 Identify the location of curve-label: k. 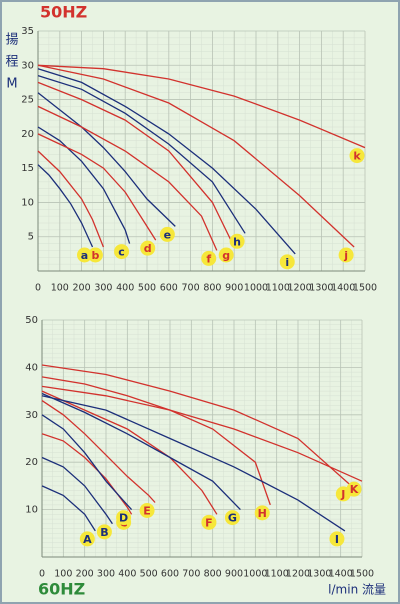
(357, 156).